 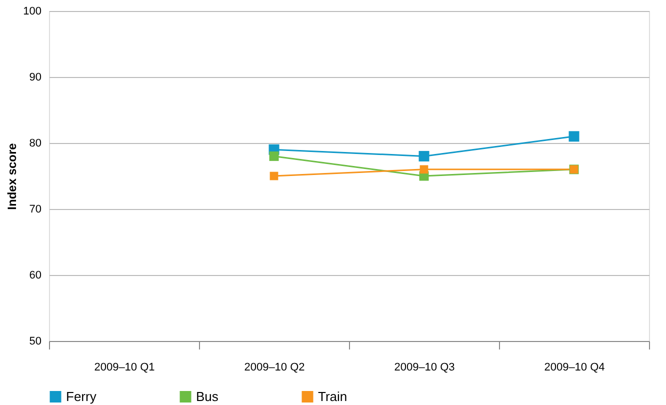 I want to click on y-tick-label: 70, so click(x=35, y=210).